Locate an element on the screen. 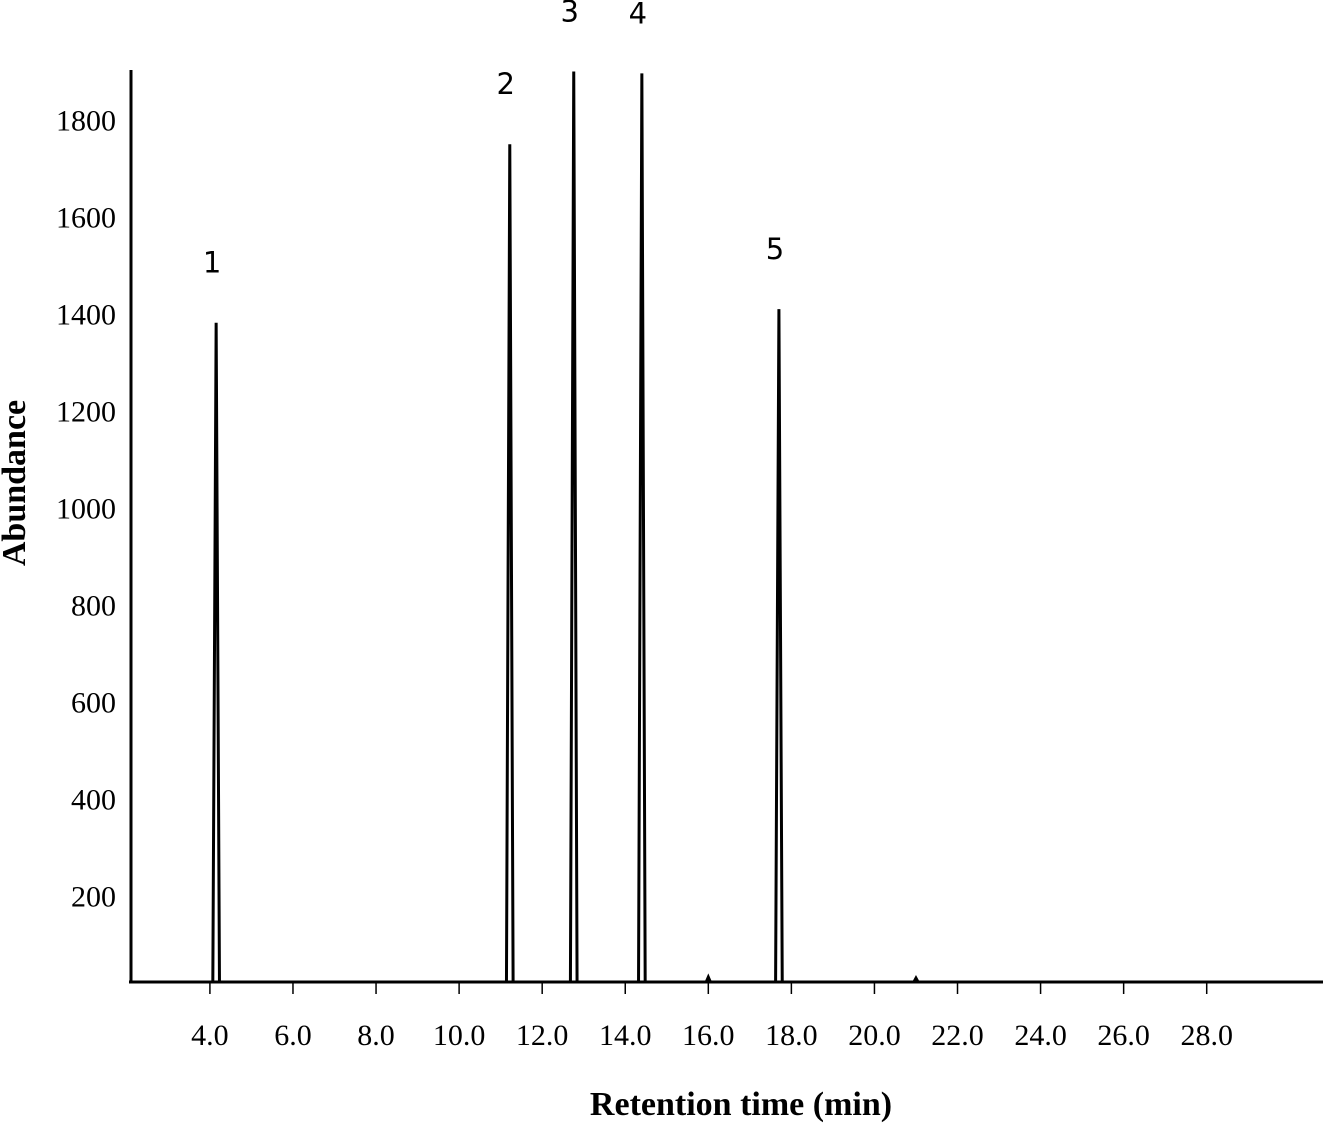 The image size is (1323, 1127). y-tick-label: 1800 is located at coordinates (86, 120).